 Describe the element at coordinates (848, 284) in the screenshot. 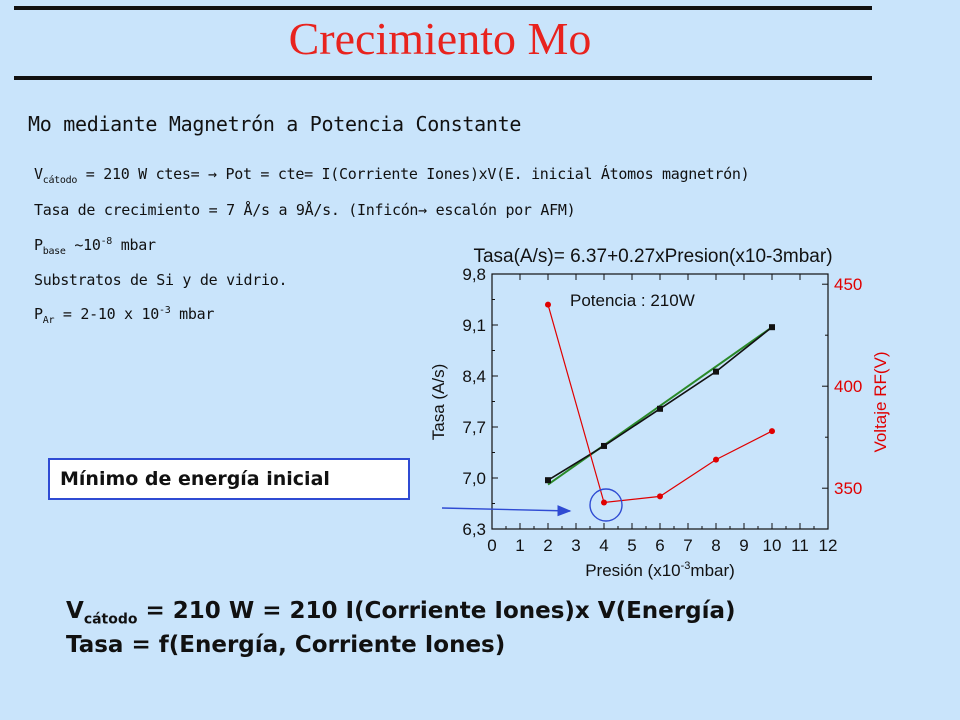

I see `y-right-tick-label: 450` at that location.